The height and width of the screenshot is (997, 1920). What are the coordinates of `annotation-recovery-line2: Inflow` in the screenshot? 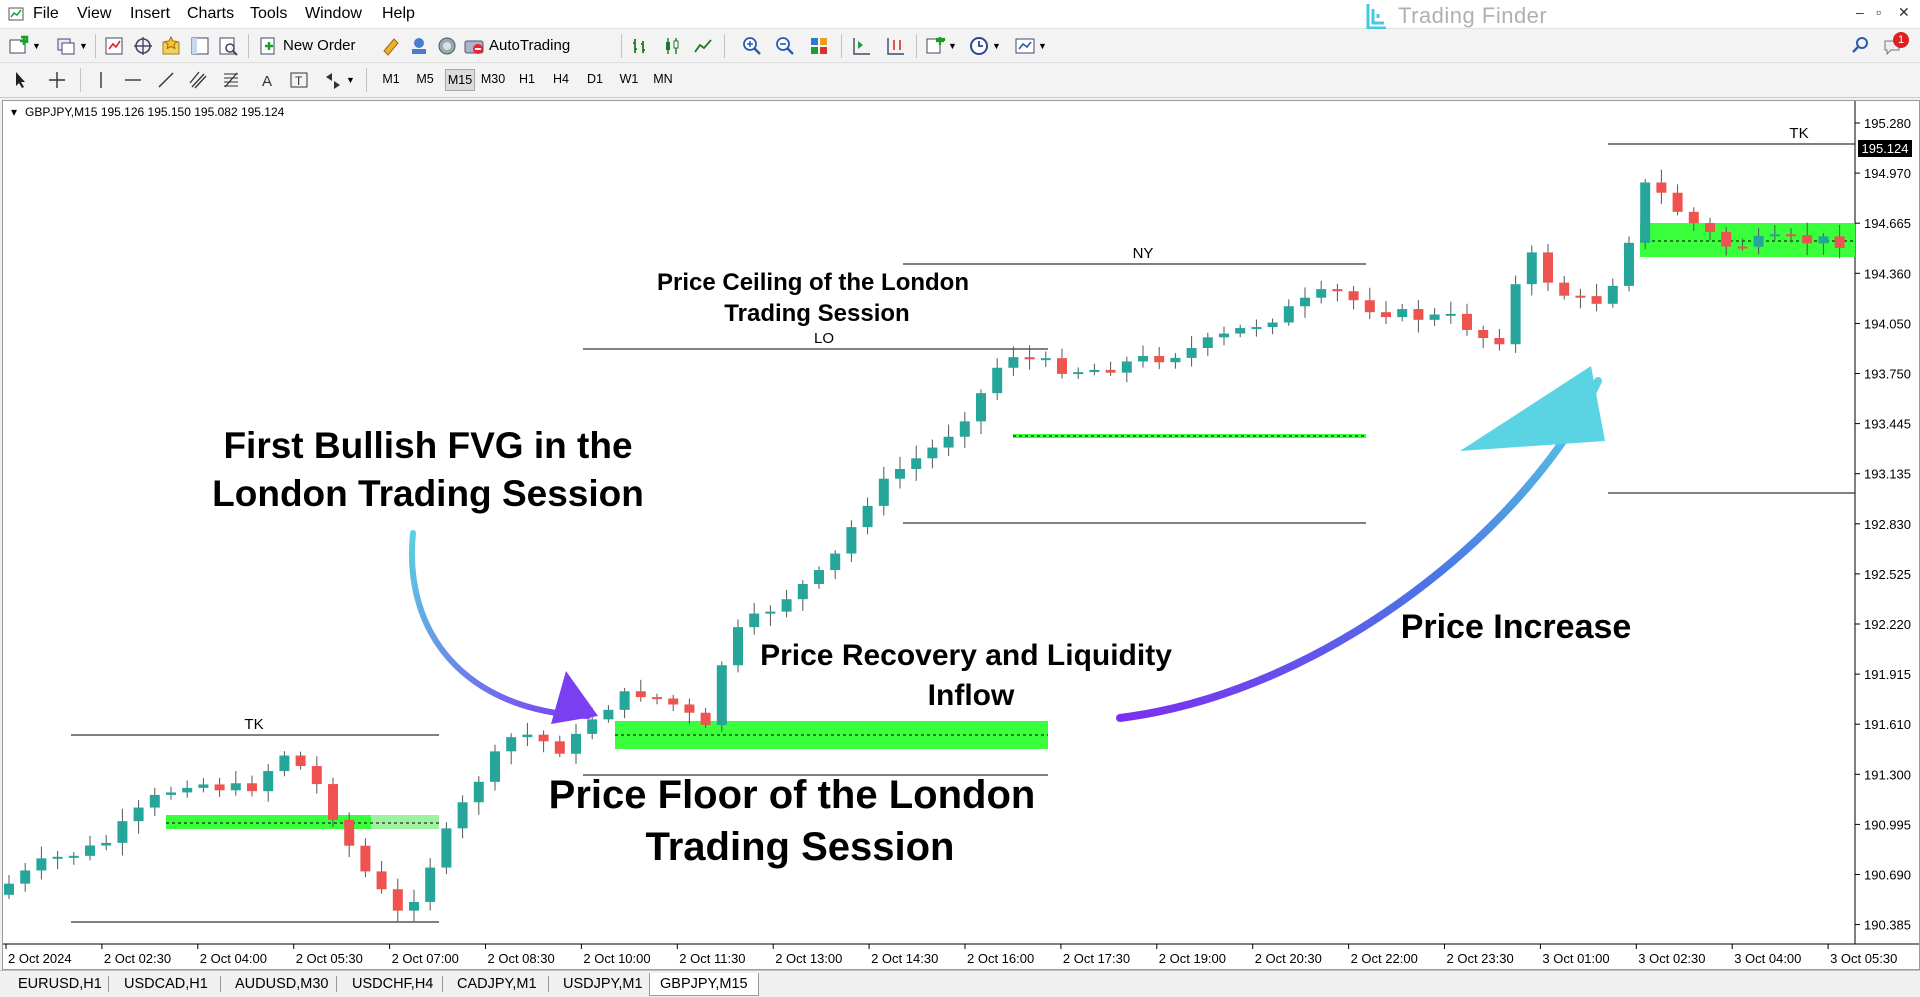 It's located at (971, 695).